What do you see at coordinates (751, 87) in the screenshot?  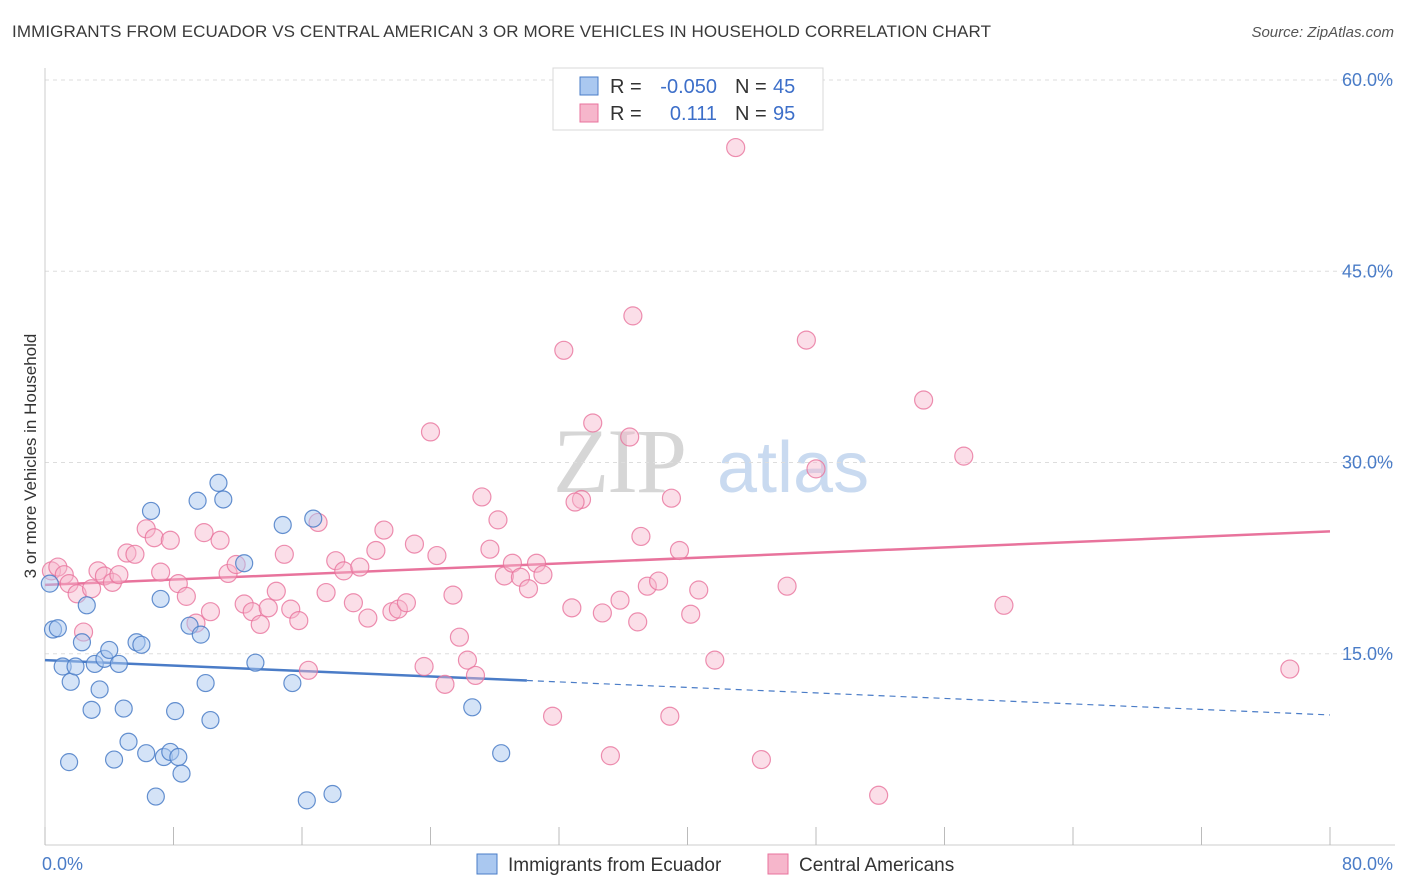 I see `legend-n-label-1: N =` at bounding box center [751, 87].